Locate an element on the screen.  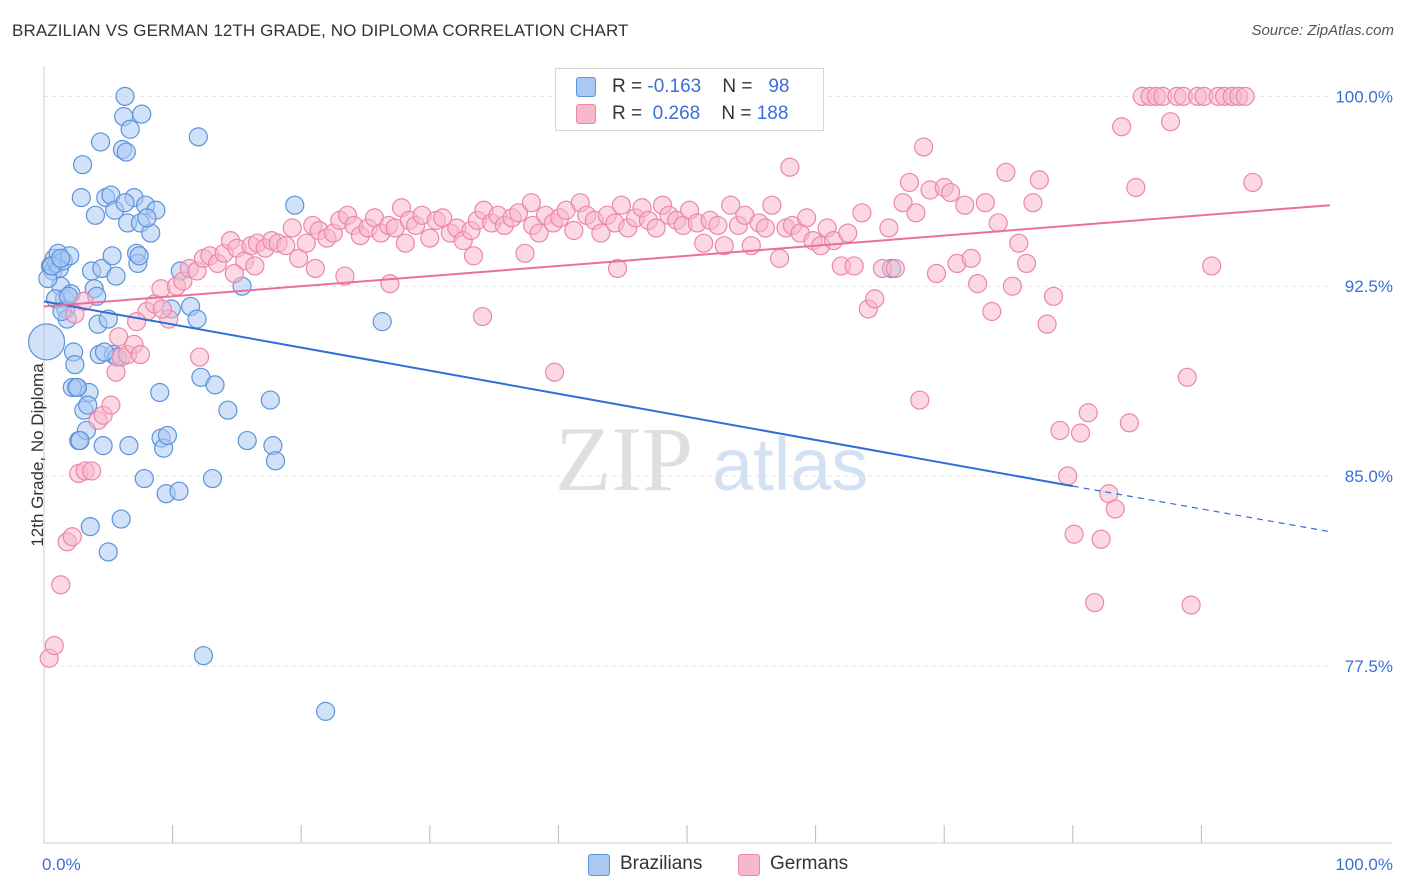
y-tick-label: 100.0% is located at coordinates (1364, 96).